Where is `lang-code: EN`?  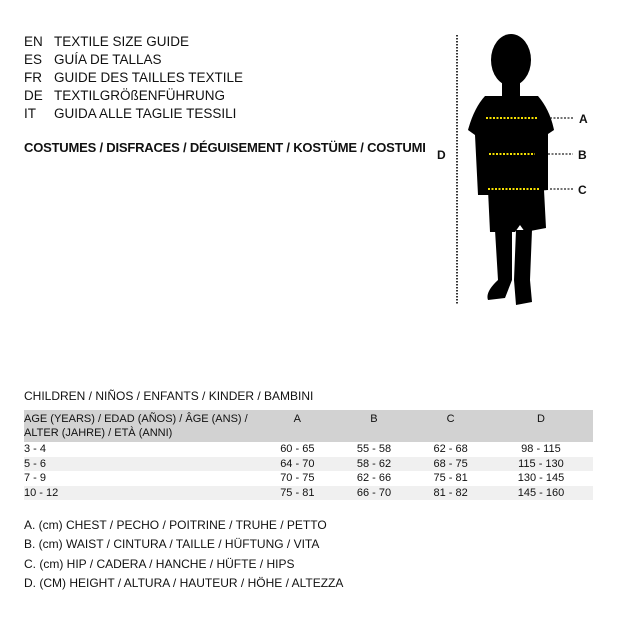 lang-code: EN is located at coordinates (33, 41).